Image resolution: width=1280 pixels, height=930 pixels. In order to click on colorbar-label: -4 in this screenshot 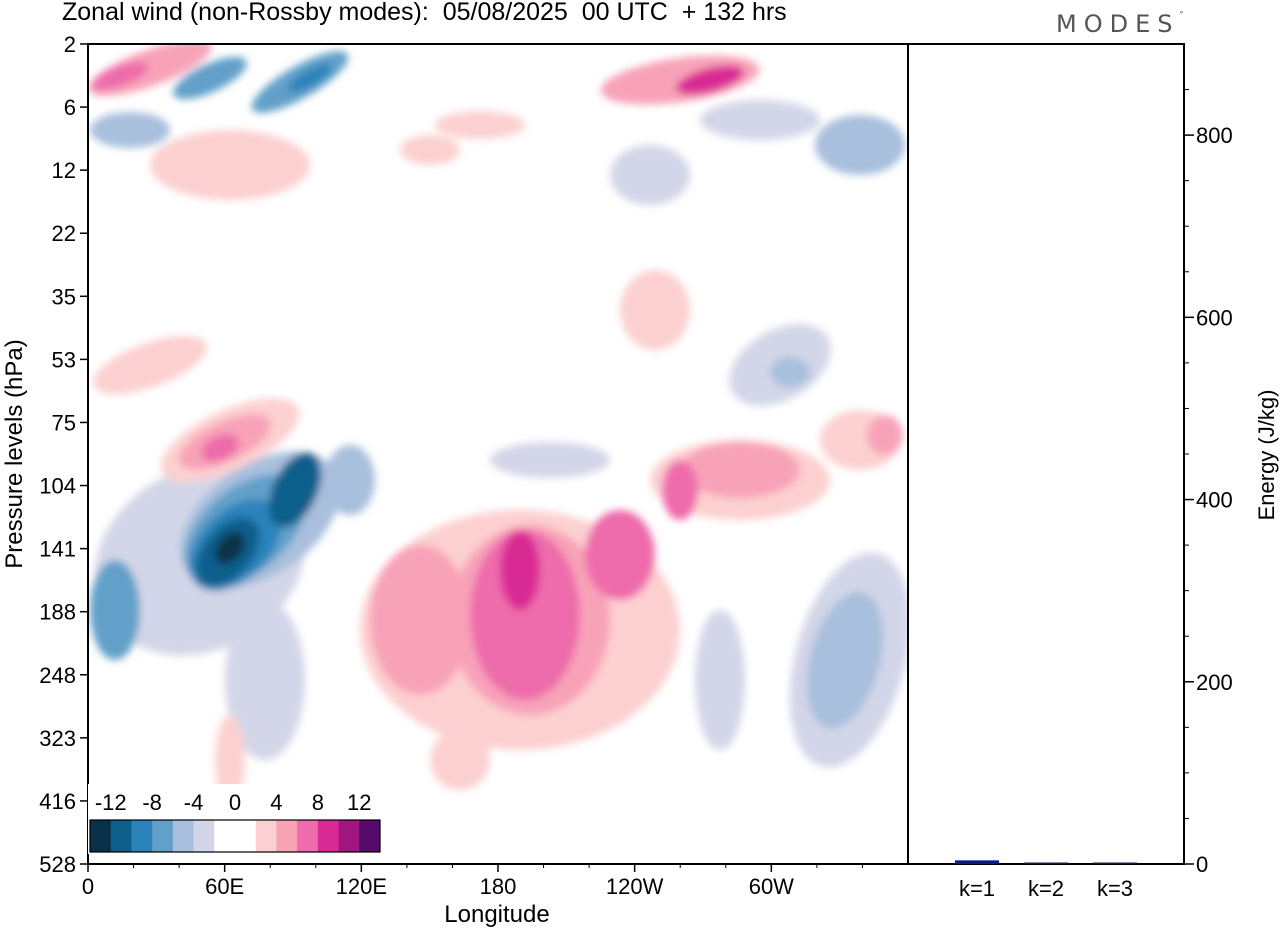, I will do `click(194, 802)`.